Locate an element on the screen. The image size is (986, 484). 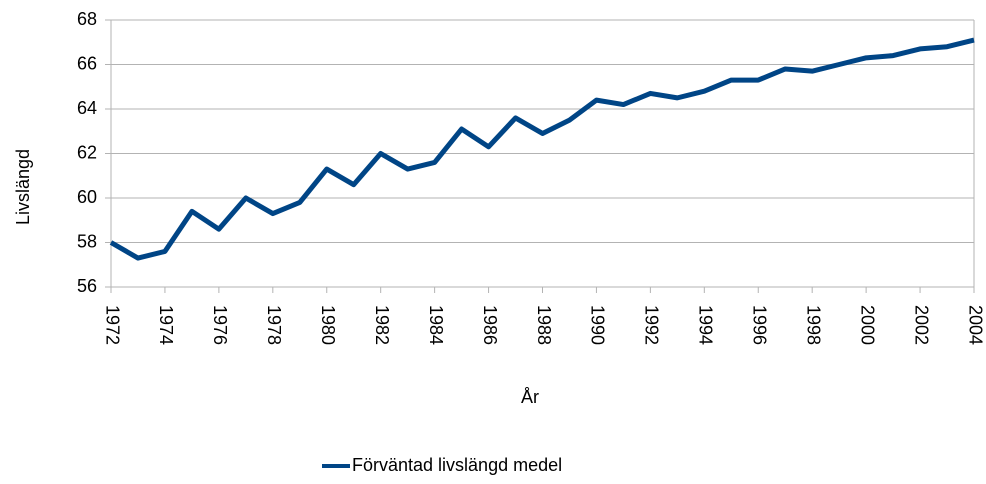
x-tick-label: 1972 is located at coordinates (112, 325).